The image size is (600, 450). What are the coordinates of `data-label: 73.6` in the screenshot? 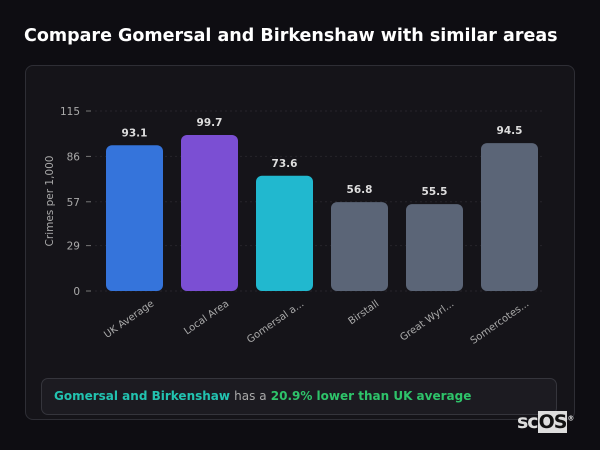 It's located at (285, 164).